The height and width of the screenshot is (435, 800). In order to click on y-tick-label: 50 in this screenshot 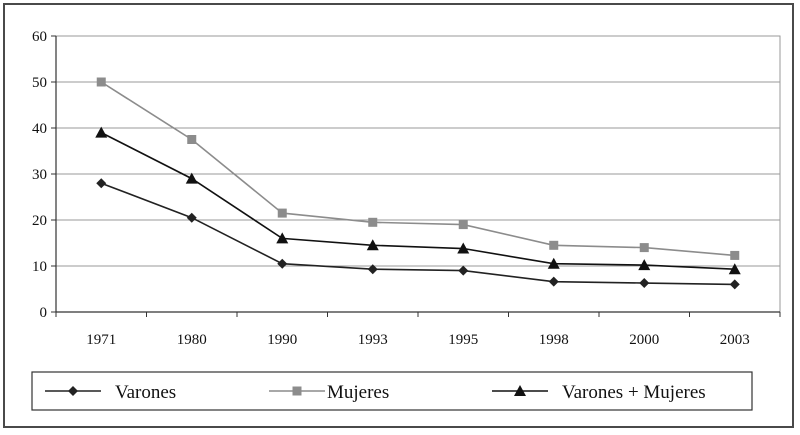, I will do `click(39, 83)`.